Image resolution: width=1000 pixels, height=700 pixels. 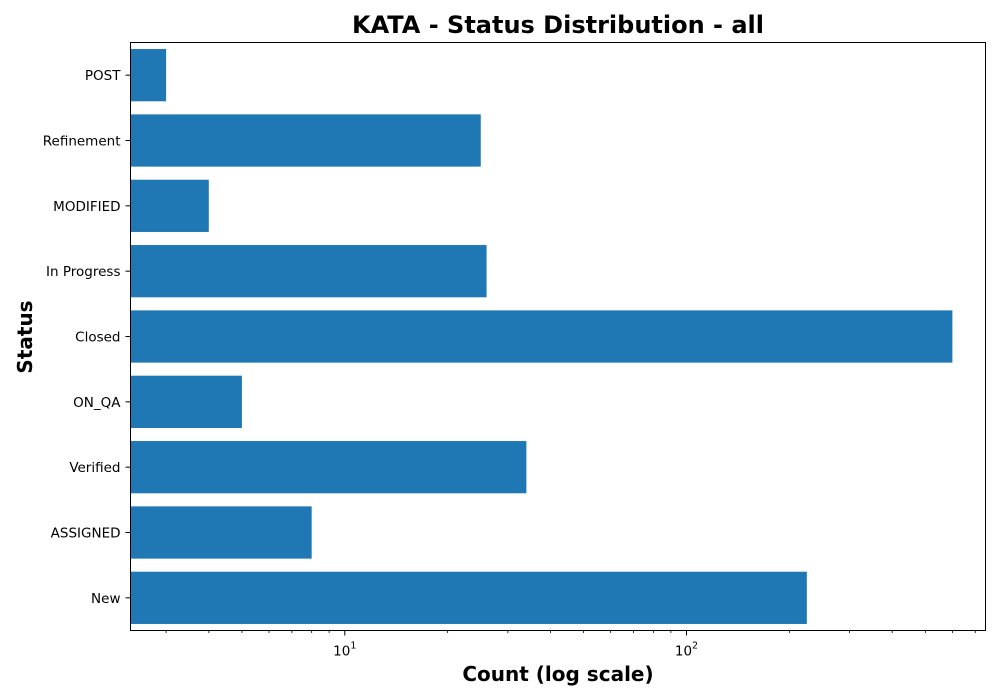 I want to click on bar-post, so click(x=148, y=75).